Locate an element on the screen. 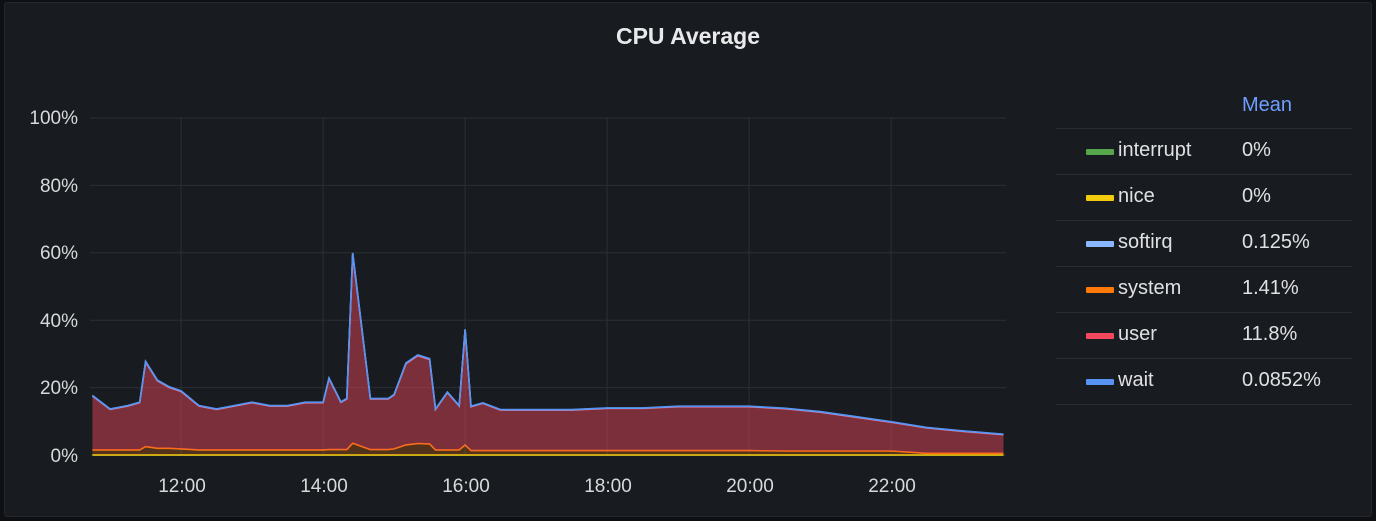  x-tick: 12:00 is located at coordinates (182, 486).